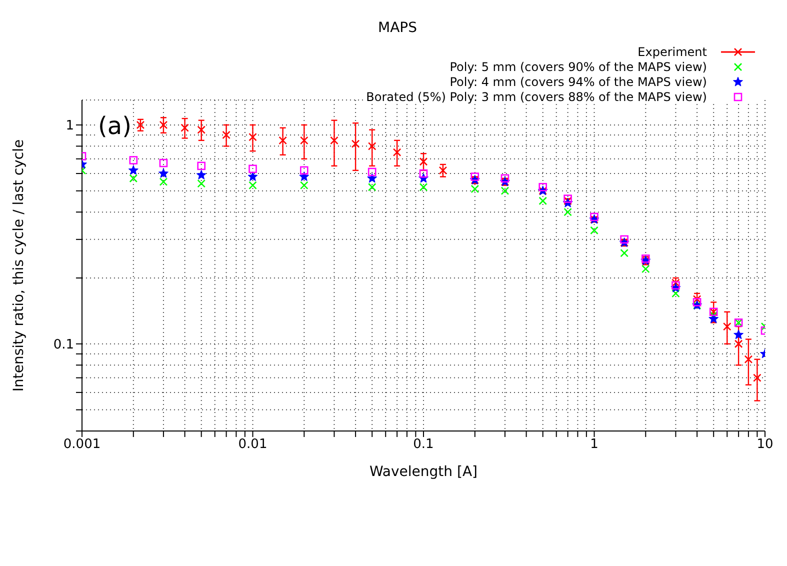 The width and height of the screenshot is (787, 566). I want to click on x-axis-title: Wavelength [A], so click(423, 472).